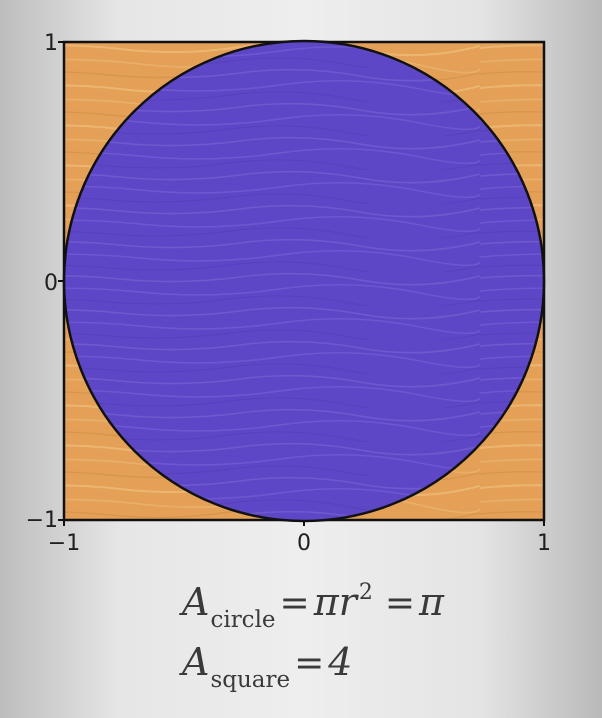 This screenshot has width=602, height=718. I want to click on y-tick-label-top: 1, so click(51, 43).